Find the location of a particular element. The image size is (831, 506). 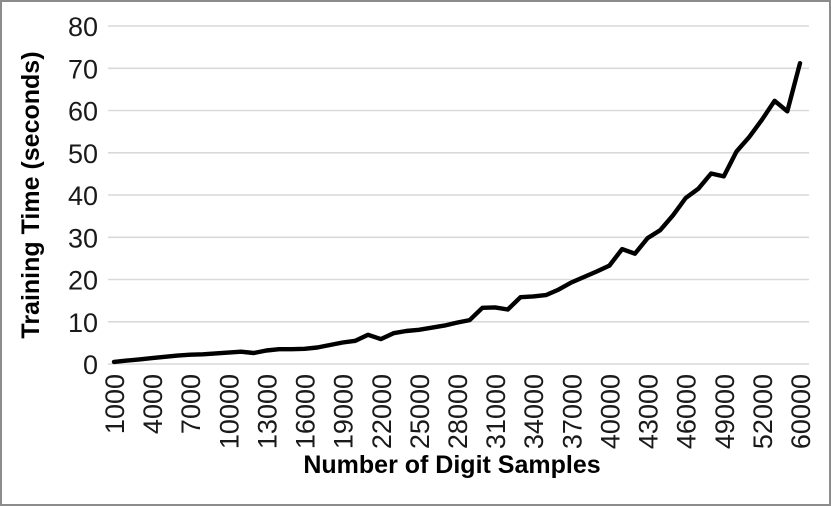

x-tick-label: 60000 is located at coordinates (801, 411).